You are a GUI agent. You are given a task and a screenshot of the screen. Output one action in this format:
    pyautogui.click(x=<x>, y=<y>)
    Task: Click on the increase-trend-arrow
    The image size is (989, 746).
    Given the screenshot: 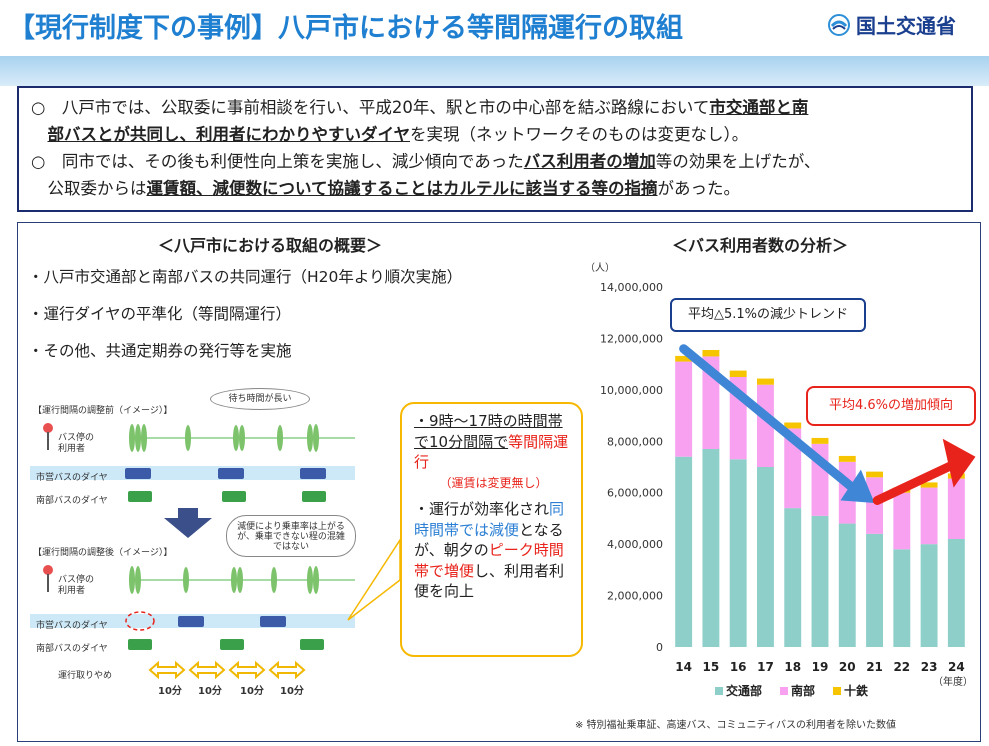 What is the action you would take?
    pyautogui.click(x=915, y=482)
    